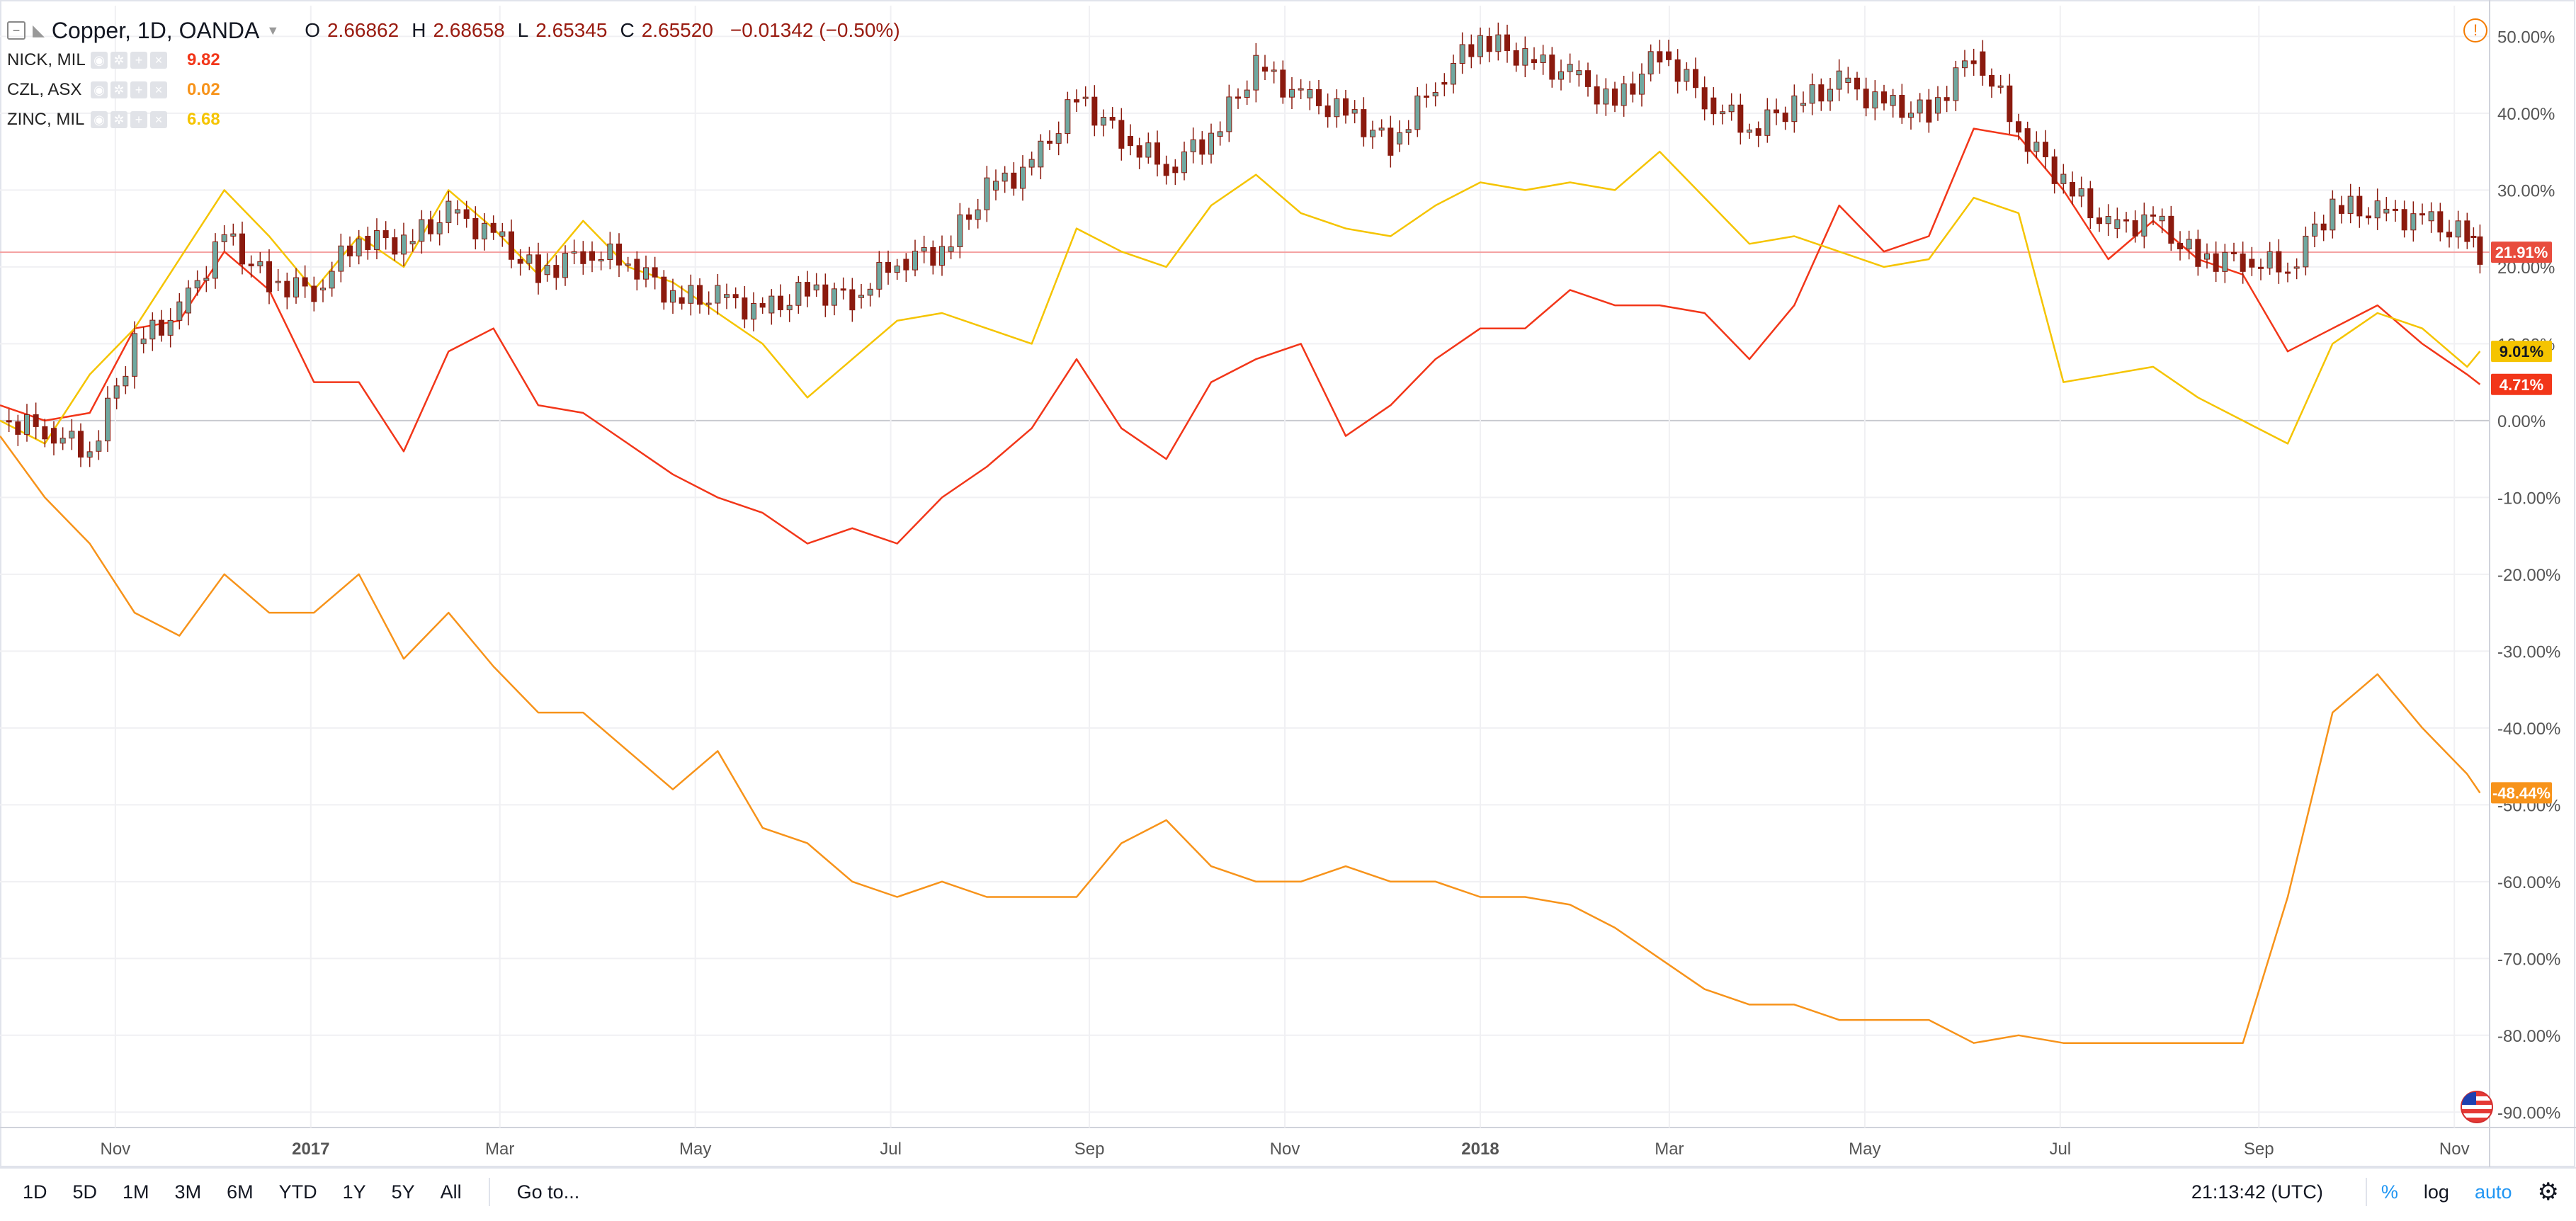 This screenshot has height=1221, width=2576. What do you see at coordinates (2477, 1107) in the screenshot?
I see `us-flag-icon` at bounding box center [2477, 1107].